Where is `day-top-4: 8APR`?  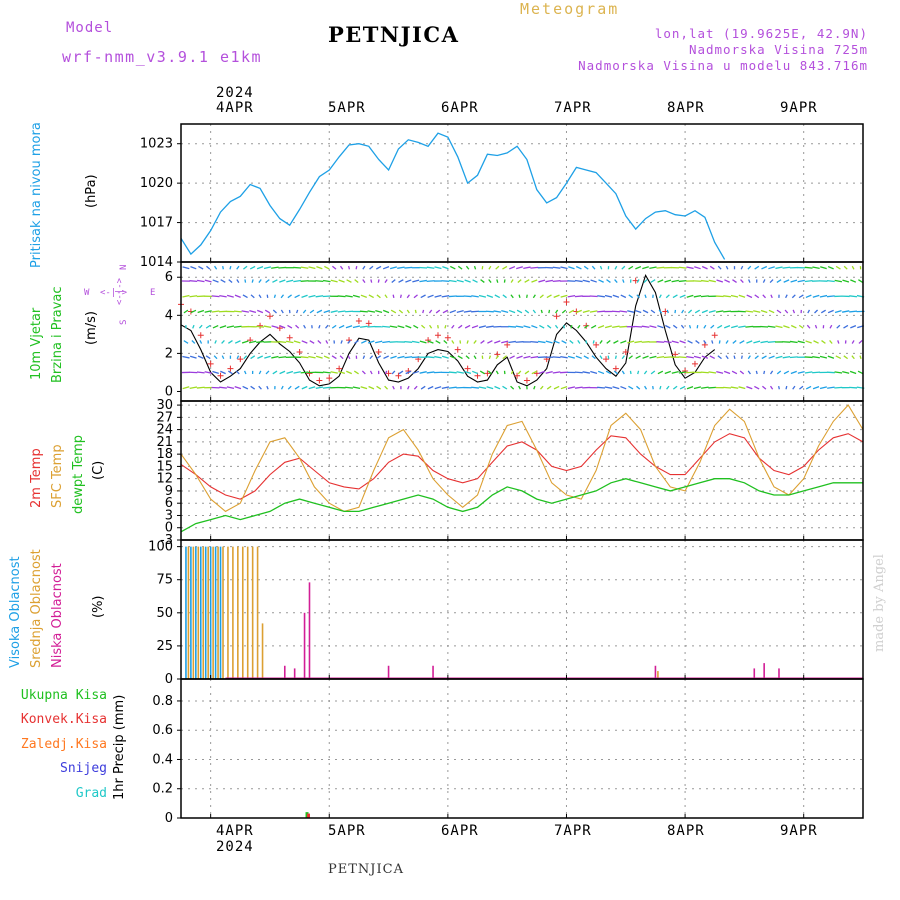
day-top-4: 8APR is located at coordinates (686, 108).